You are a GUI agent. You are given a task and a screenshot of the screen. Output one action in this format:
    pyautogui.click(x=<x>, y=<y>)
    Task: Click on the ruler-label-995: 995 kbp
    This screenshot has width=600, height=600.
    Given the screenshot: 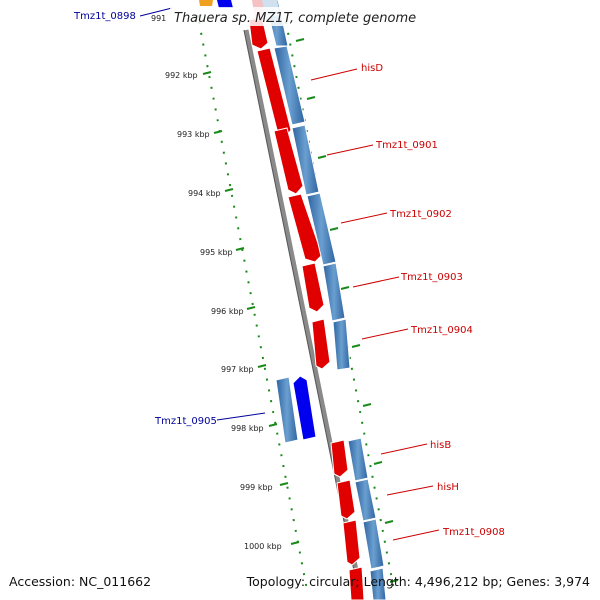 What is the action you would take?
    pyautogui.click(x=216, y=252)
    